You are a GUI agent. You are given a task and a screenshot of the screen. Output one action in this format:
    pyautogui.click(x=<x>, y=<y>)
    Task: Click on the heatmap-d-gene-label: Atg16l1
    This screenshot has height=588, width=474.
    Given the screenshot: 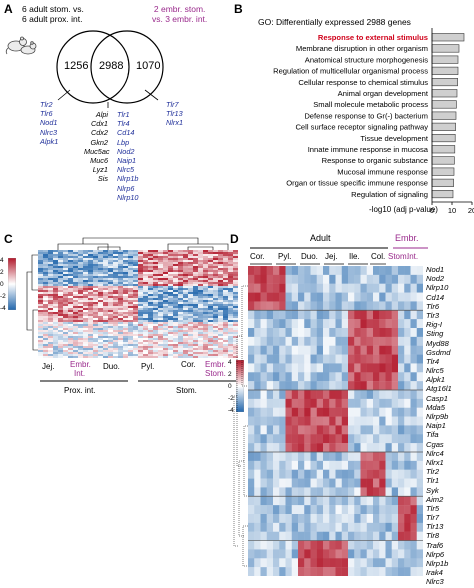 What is the action you would take?
    pyautogui.click(x=439, y=389)
    